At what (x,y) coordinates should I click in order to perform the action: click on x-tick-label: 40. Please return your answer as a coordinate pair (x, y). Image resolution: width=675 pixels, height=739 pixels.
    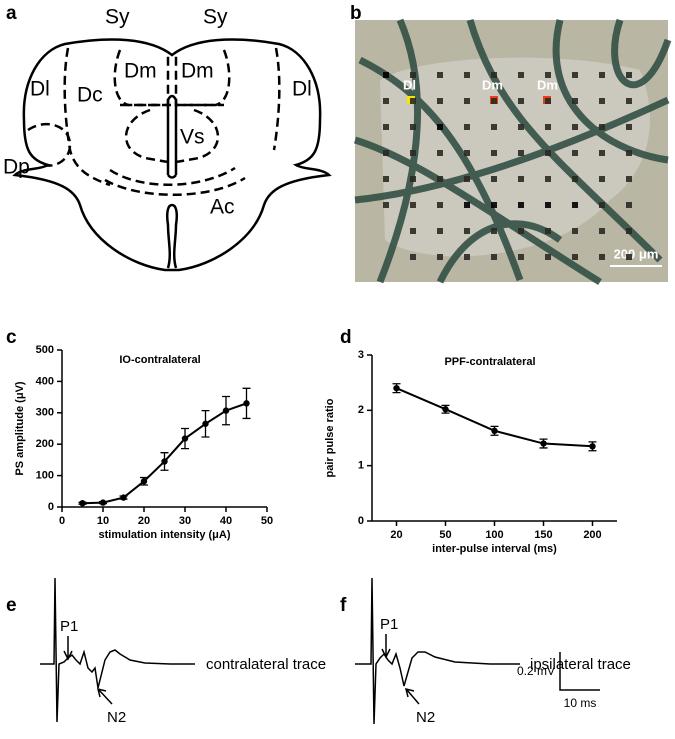
    Looking at the image, I should click on (226, 521).